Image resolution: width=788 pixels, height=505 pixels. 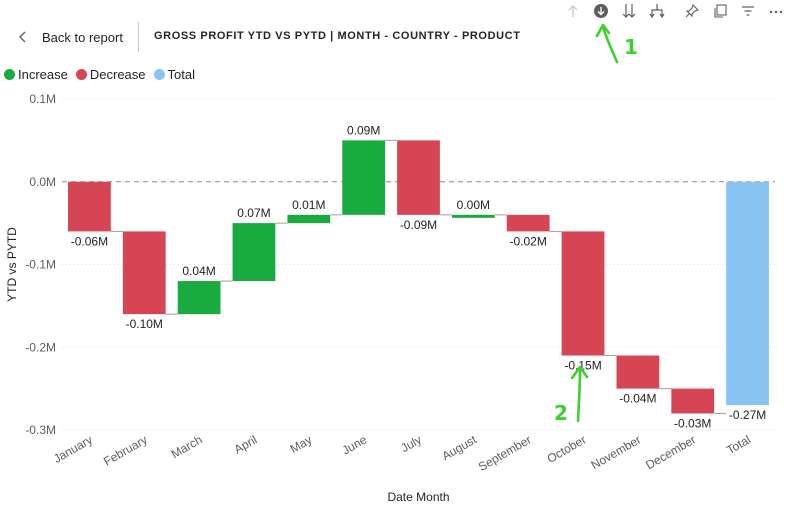 I want to click on x-tick-label-april: April, so click(x=246, y=444).